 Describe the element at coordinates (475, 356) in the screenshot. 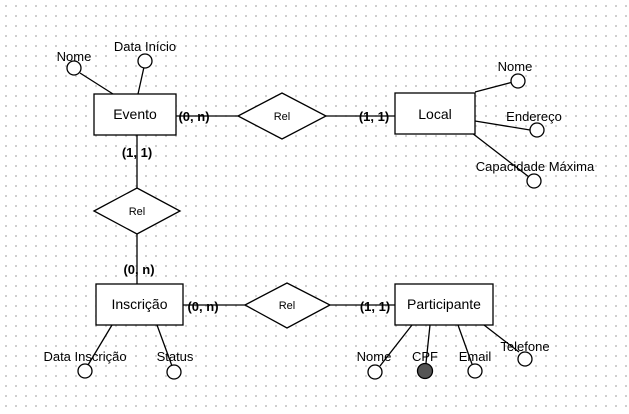

I see `attribute-participante-email-label: Email` at that location.